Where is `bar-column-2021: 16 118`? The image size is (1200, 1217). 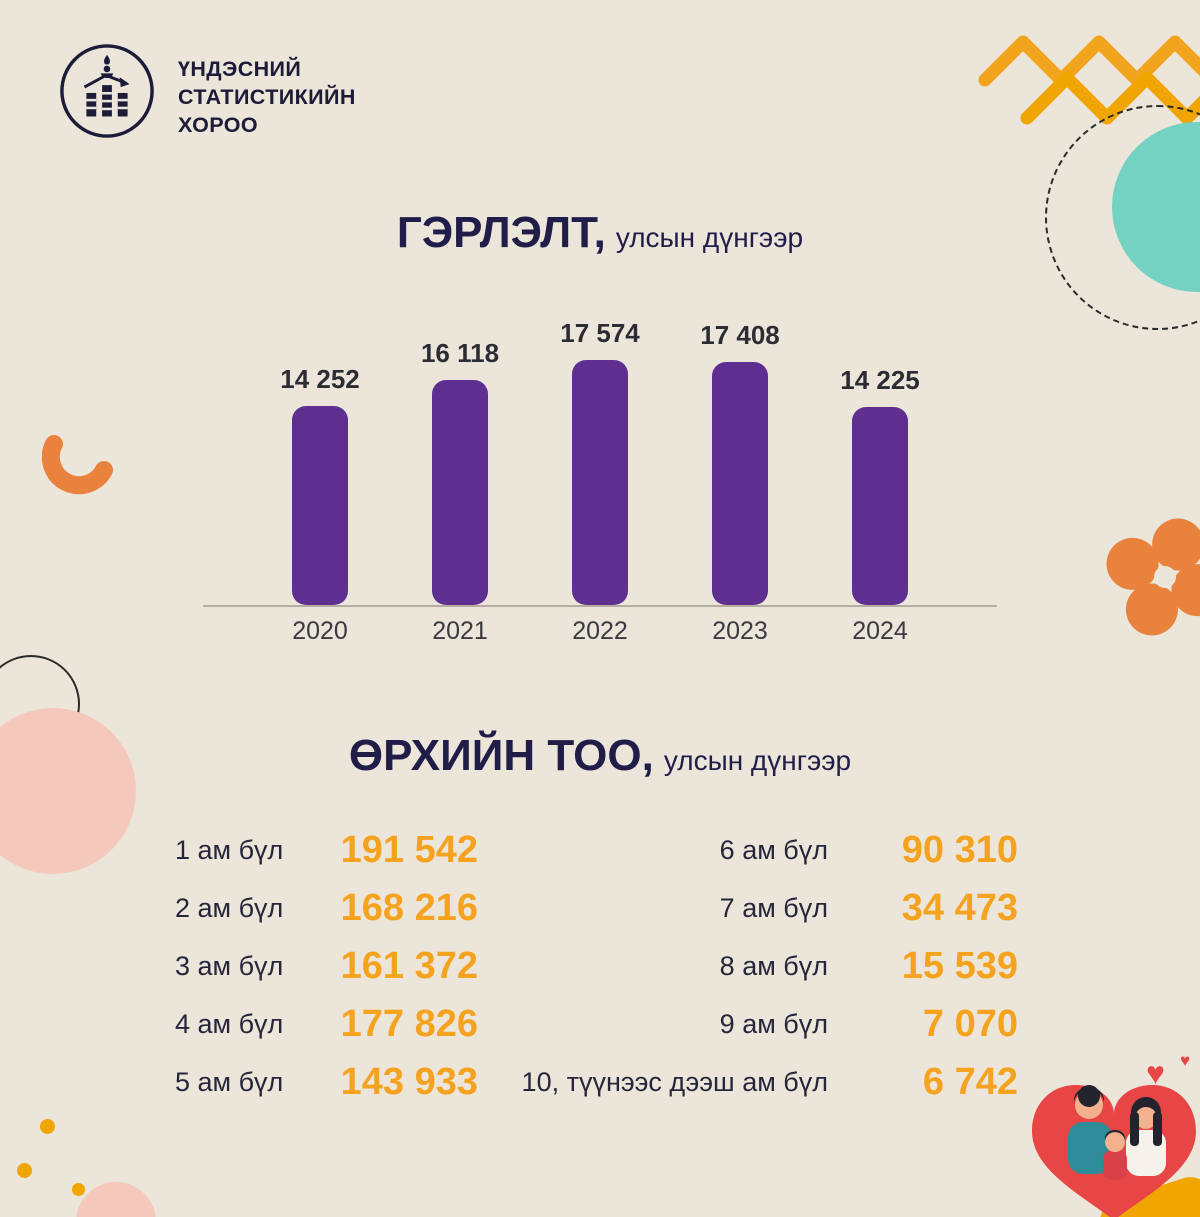 bar-column-2021: 16 118 is located at coordinates (460, 459).